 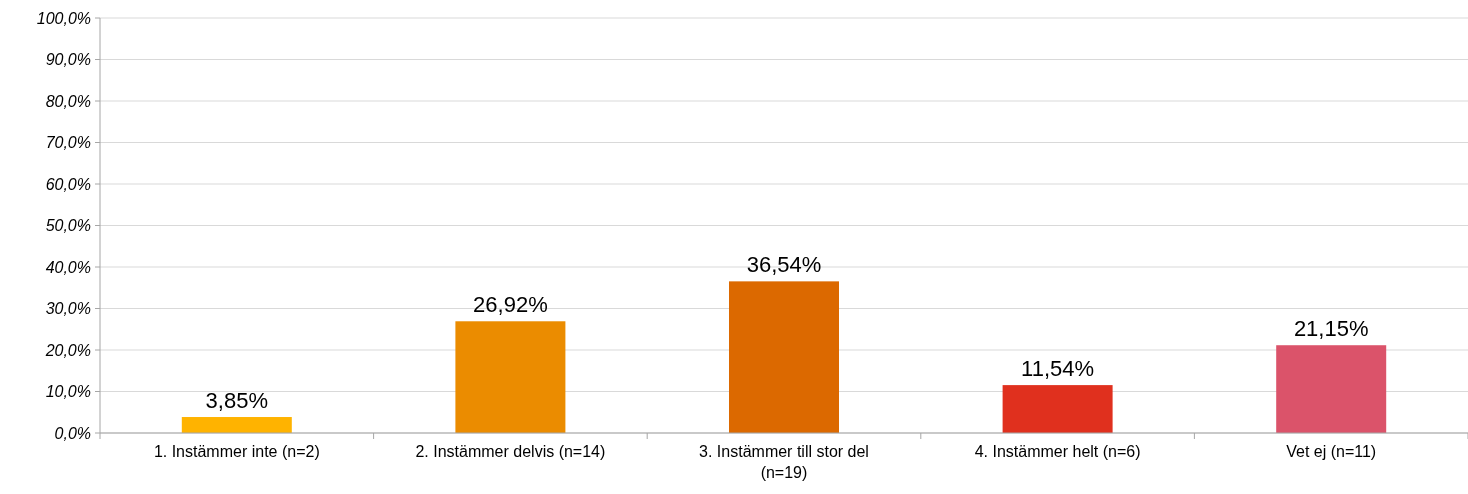 I want to click on y-tick-label: 50,0%, so click(x=68, y=226).